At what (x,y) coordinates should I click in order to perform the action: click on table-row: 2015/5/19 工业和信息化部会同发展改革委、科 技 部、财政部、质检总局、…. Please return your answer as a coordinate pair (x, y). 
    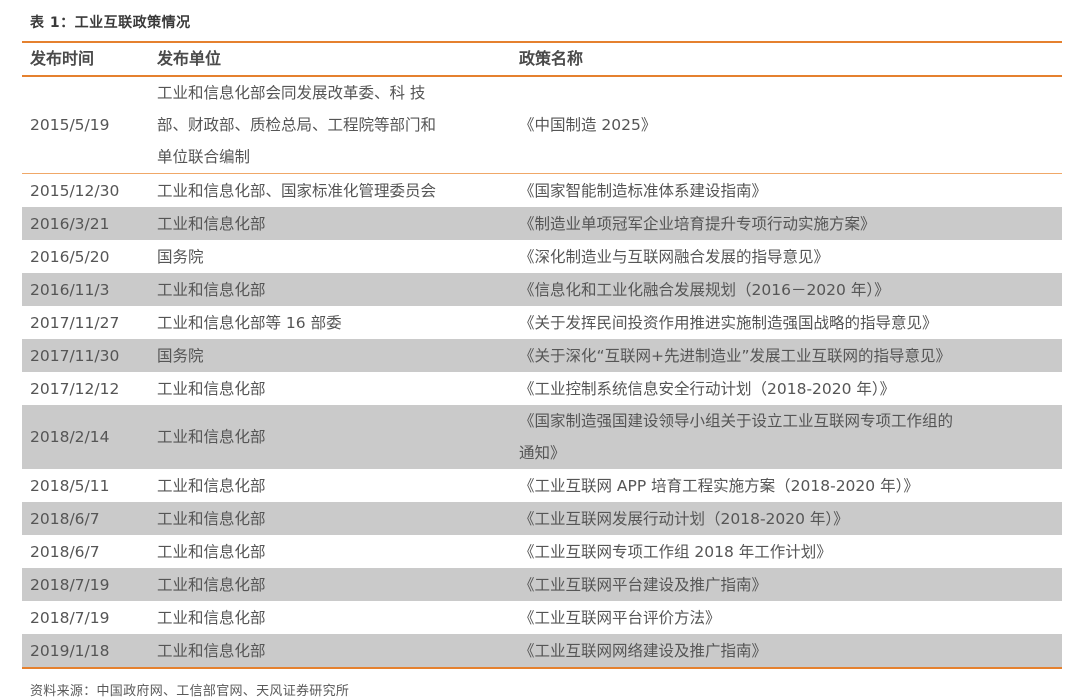
    Looking at the image, I should click on (542, 125).